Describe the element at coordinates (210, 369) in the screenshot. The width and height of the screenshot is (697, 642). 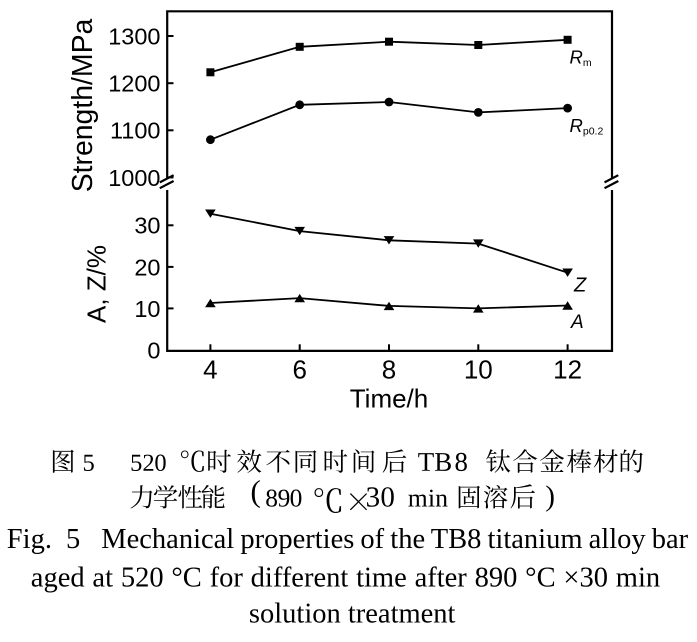
I see `svg-text: 4` at that location.